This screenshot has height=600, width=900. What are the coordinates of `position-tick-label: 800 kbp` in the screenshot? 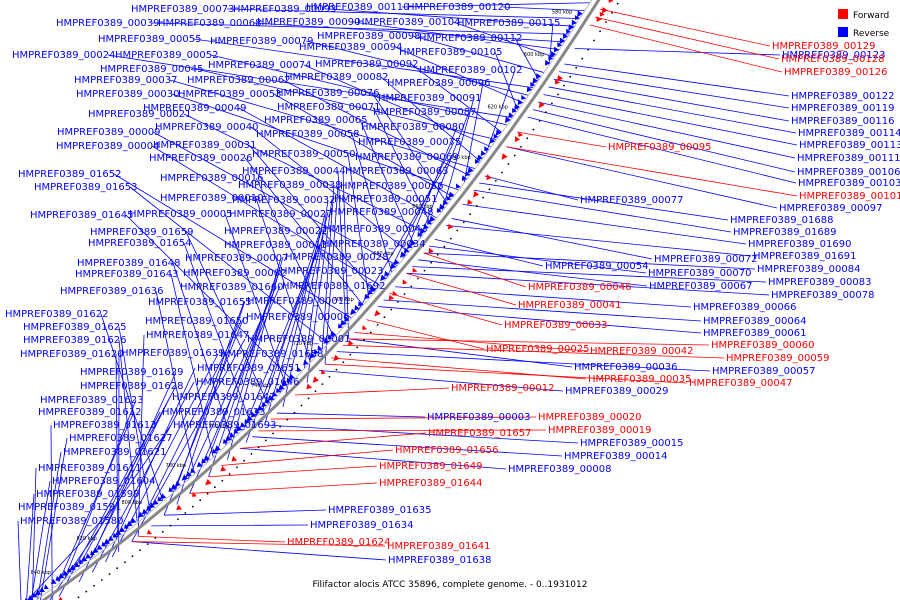 It's located at (132, 503).